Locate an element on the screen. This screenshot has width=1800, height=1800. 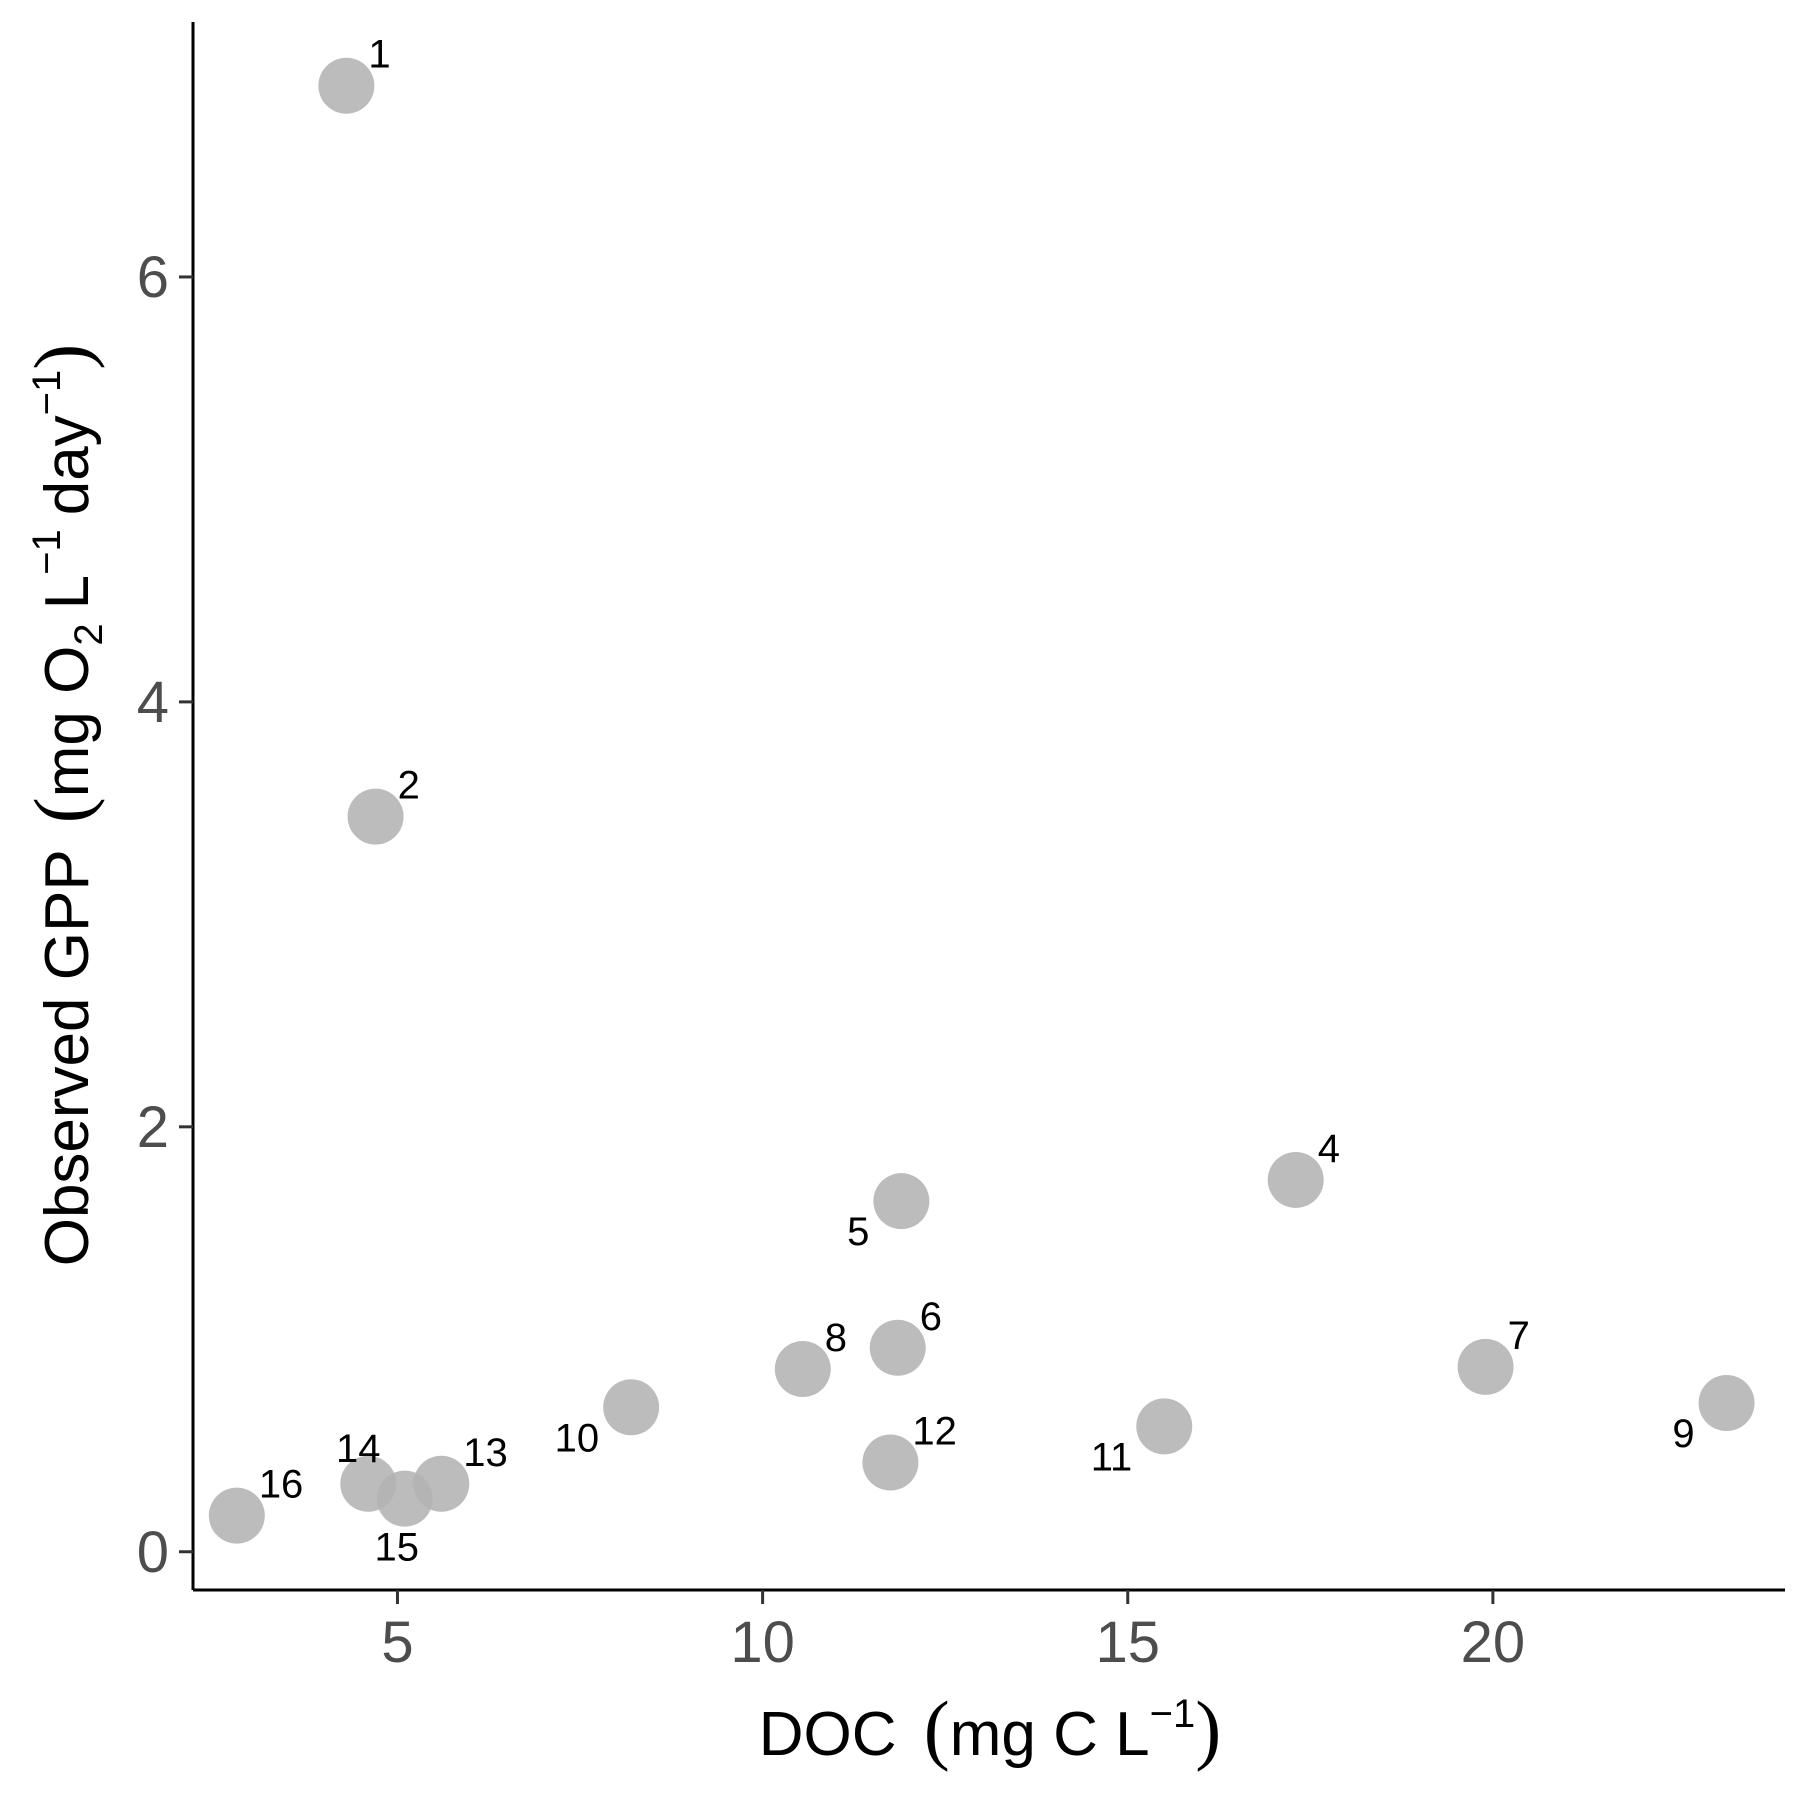
y-tick-label: 4 is located at coordinates (153, 702).